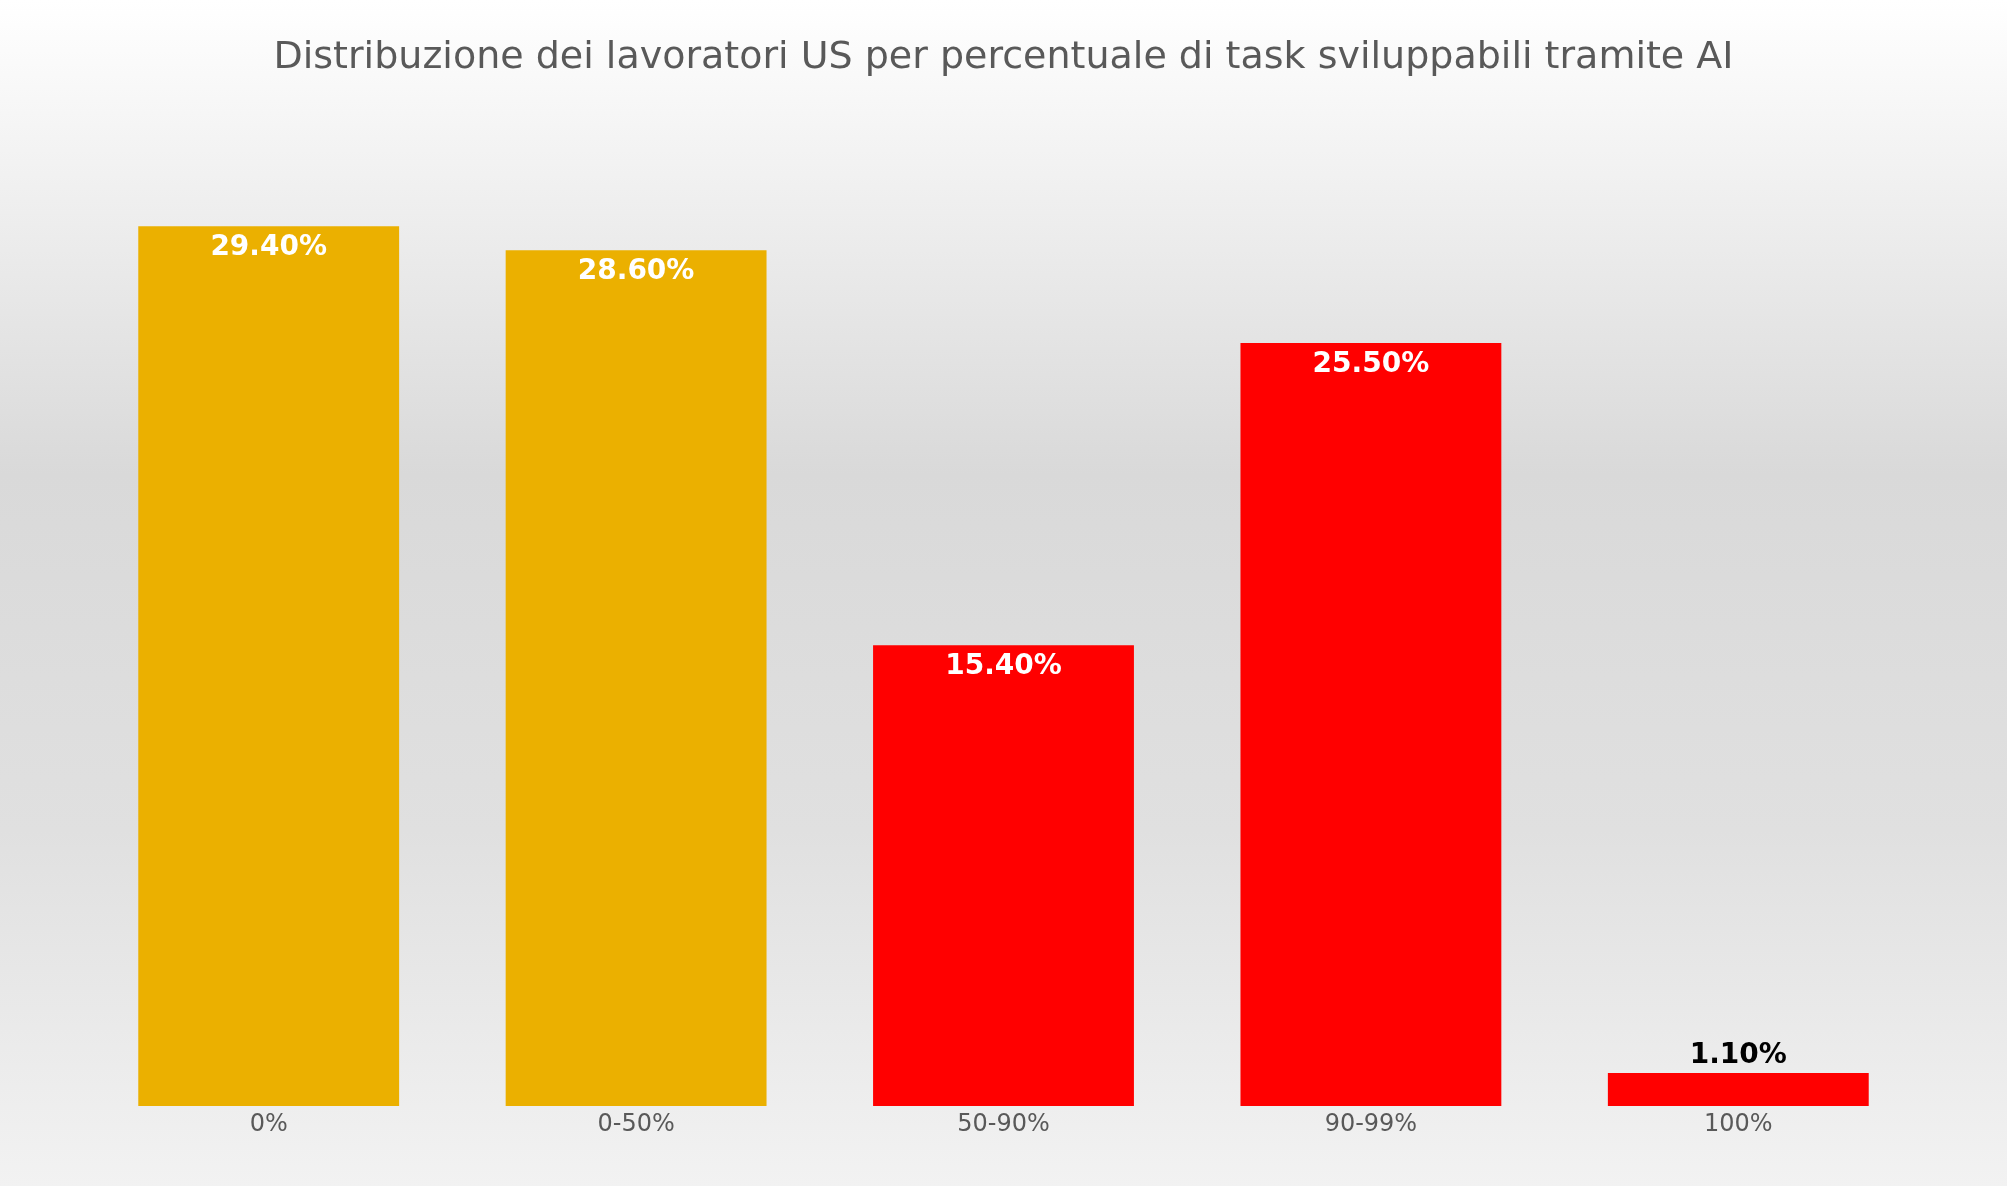 The width and height of the screenshot is (2007, 1186). Describe the element at coordinates (1003, 55) in the screenshot. I see `chart-title: Distribuzione dei lavoratori US per percentuale di task sviluppabili tramite AI` at that location.